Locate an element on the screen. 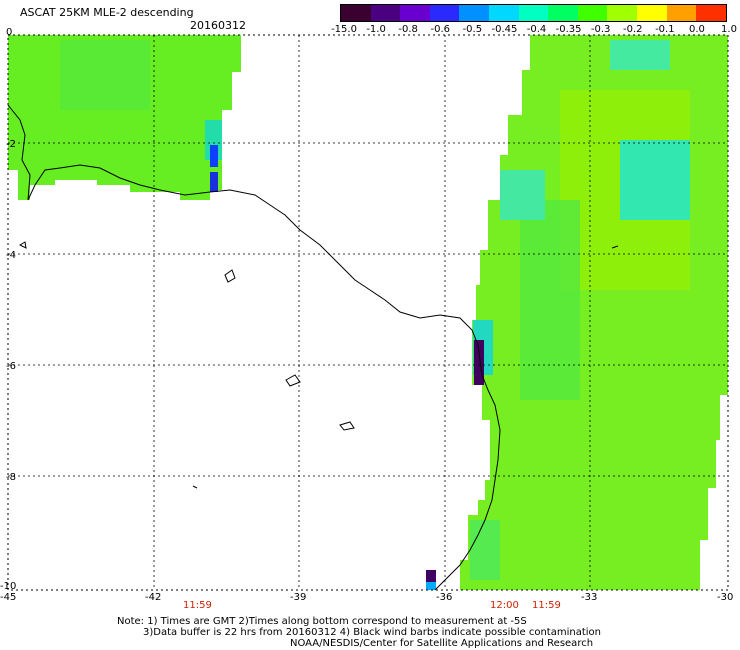 Image resolution: width=740 pixels, height=650 pixels. colorbar-label: 0.0 is located at coordinates (696, 29).